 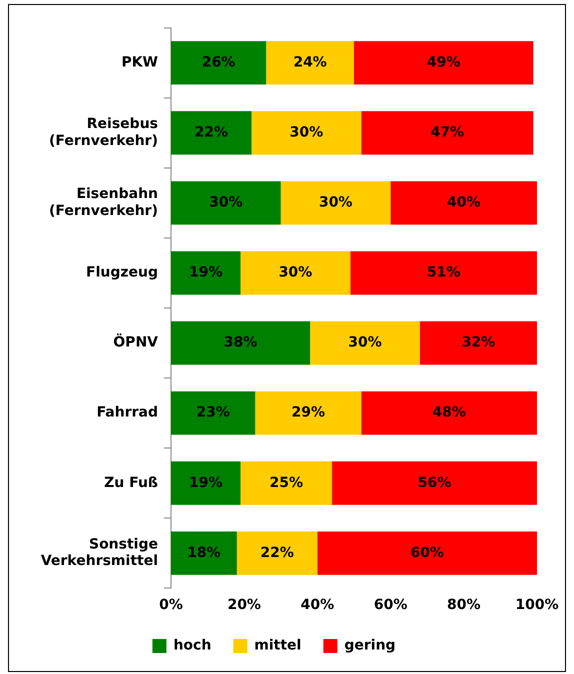 I want to click on data-label: 48%, so click(x=449, y=412).